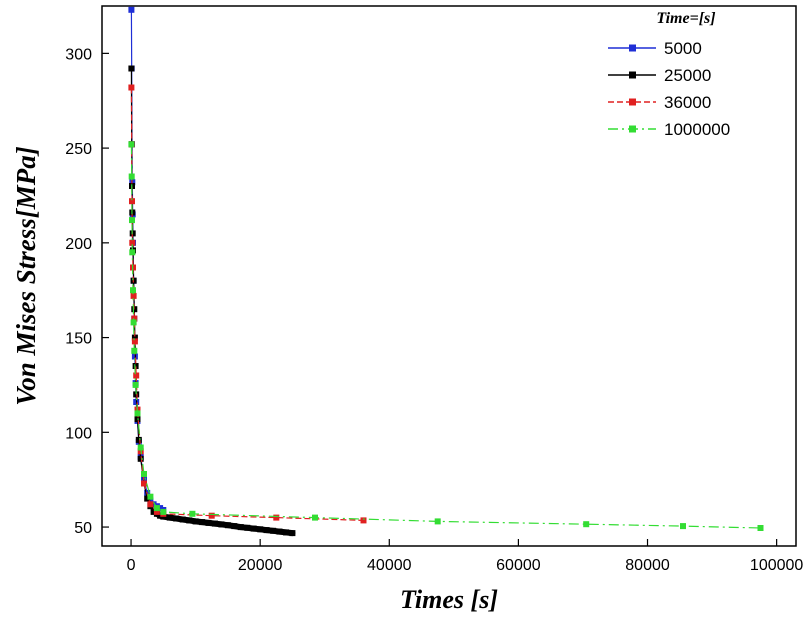 Image resolution: width=804 pixels, height=617 pixels. I want to click on y-tick-label: 50, so click(83, 528).